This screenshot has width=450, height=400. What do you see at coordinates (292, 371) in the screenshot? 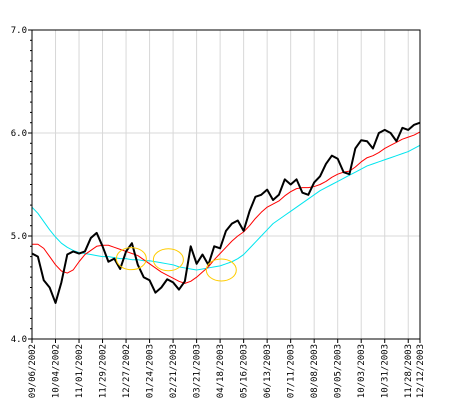
I see `x-tick-label: 07/11/2003` at bounding box center [292, 371].